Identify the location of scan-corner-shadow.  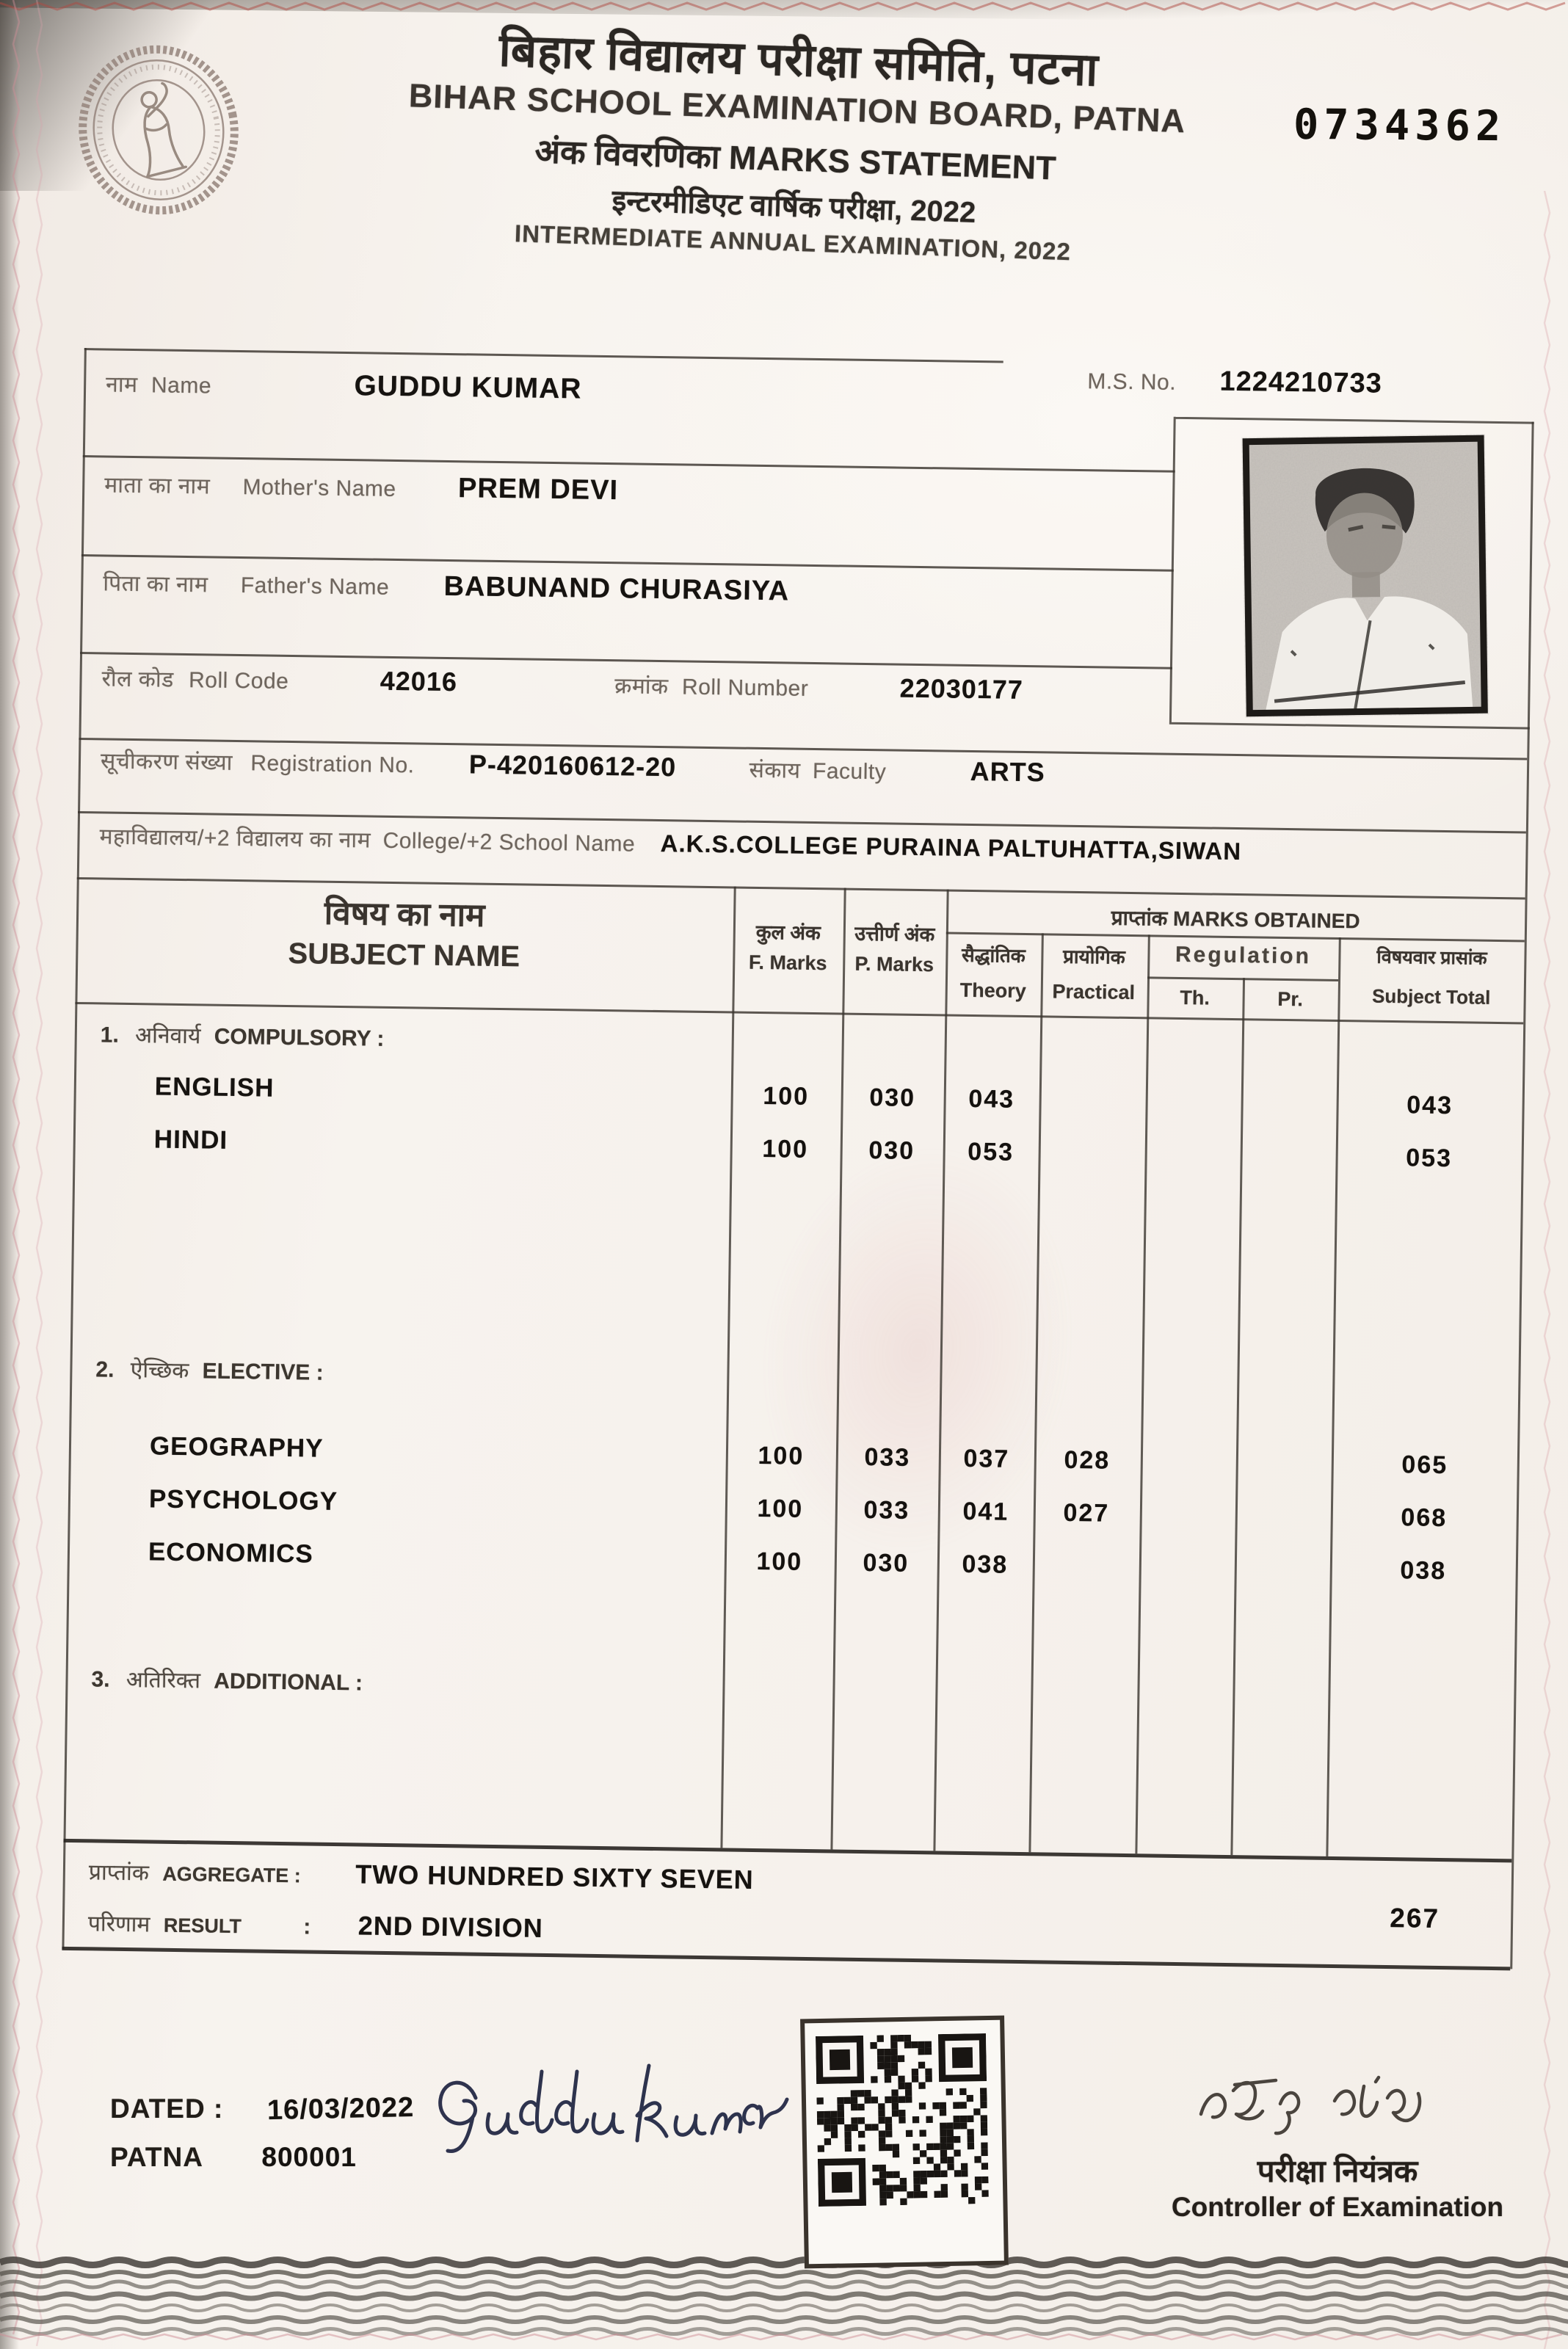
(110, 95).